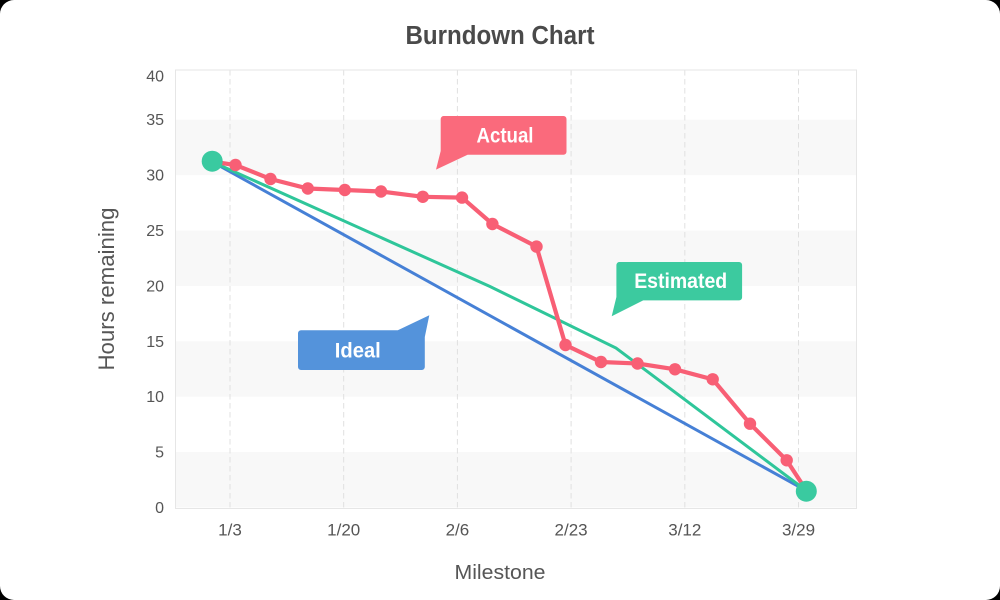 This screenshot has width=1000, height=600. Describe the element at coordinates (343, 530) in the screenshot. I see `svg-text: 1/20` at that location.